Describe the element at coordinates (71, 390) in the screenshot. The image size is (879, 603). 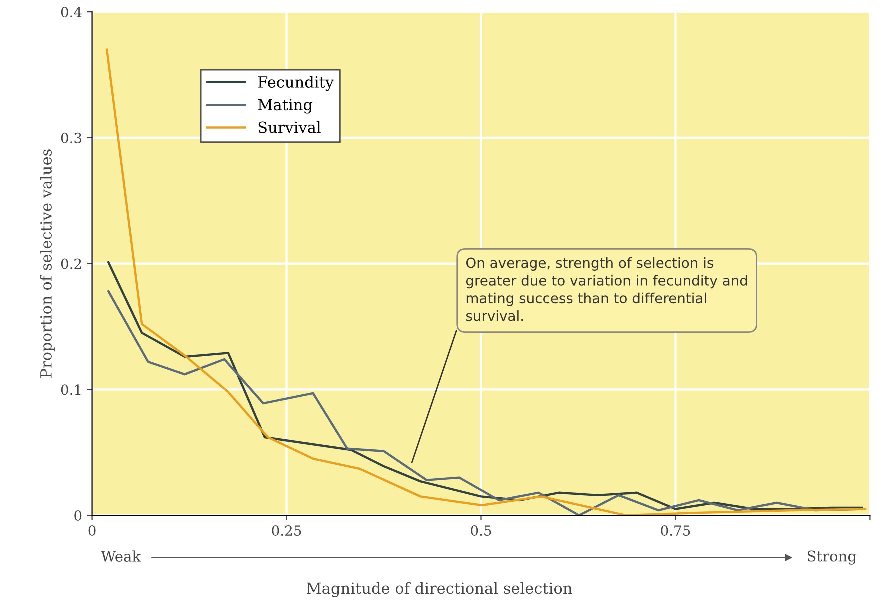
I see `y-tick-label: 0.1` at that location.